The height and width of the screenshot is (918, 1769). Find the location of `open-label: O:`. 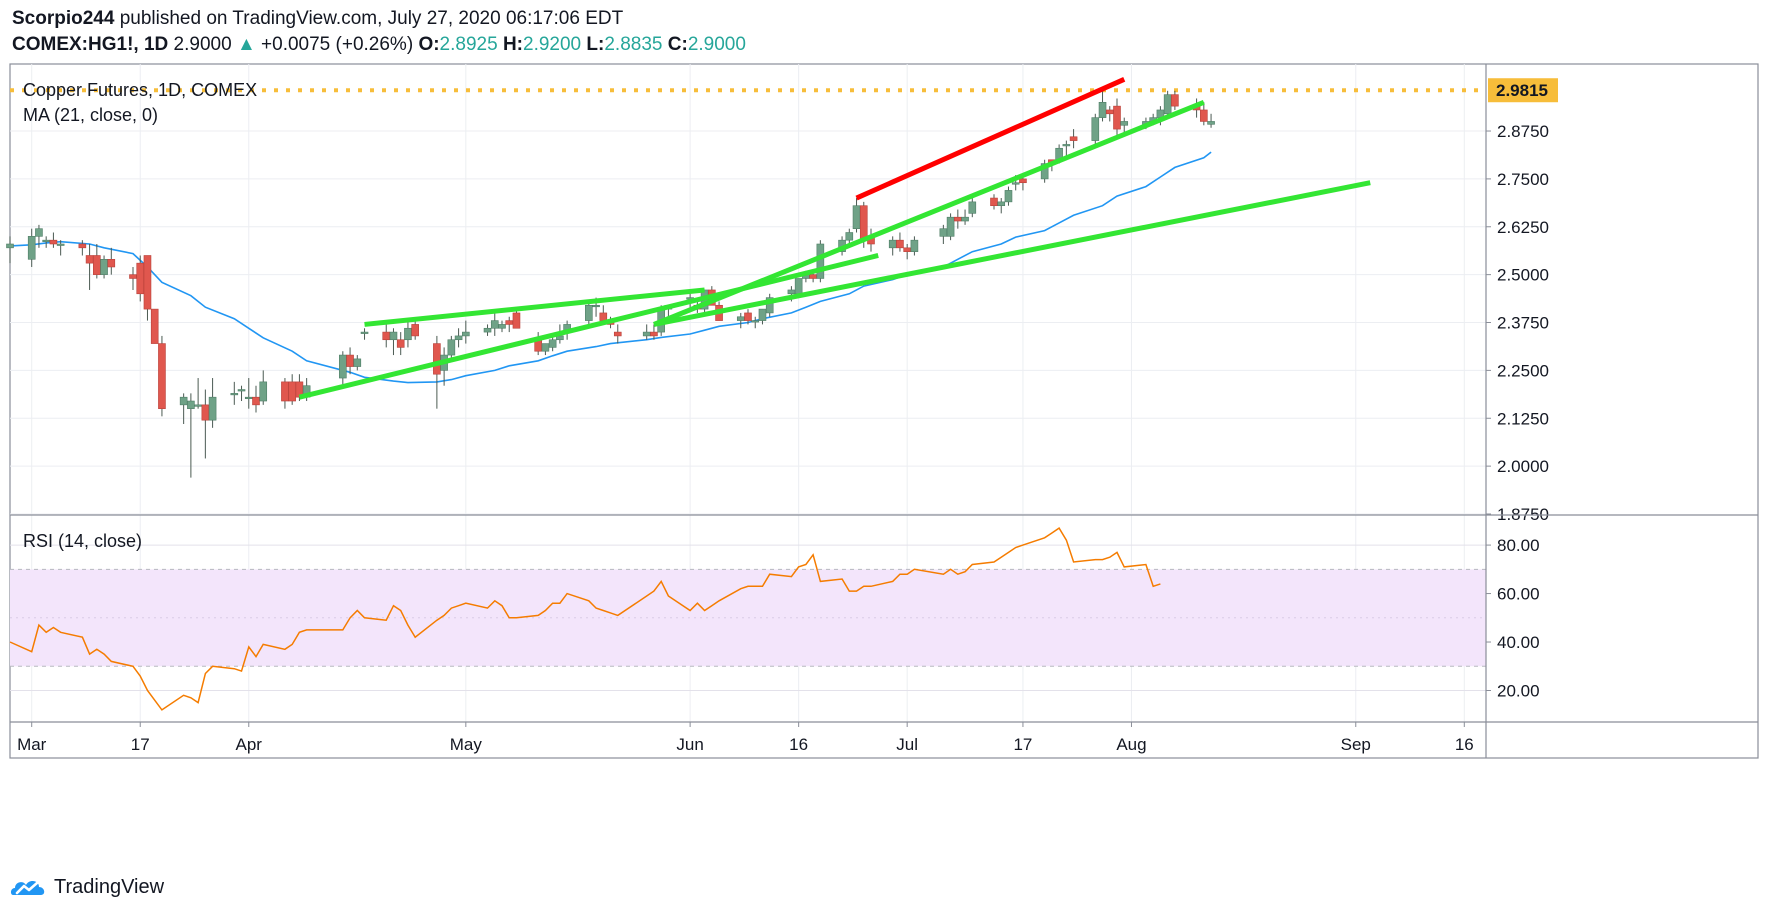

open-label: O: is located at coordinates (429, 44).